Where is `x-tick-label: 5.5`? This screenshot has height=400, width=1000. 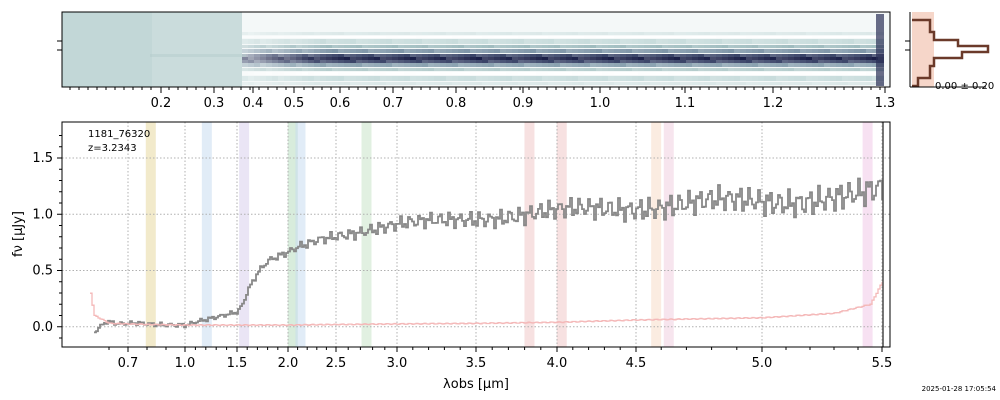
x-tick-label: 5.5 is located at coordinates (882, 363).